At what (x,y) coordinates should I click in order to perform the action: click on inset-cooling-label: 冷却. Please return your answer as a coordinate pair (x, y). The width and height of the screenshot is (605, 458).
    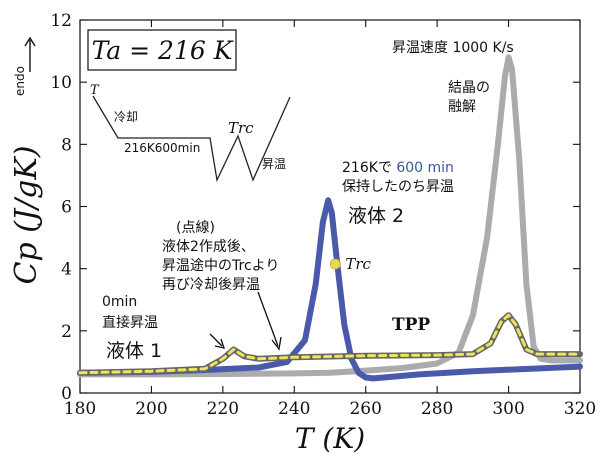
    Looking at the image, I should click on (126, 117).